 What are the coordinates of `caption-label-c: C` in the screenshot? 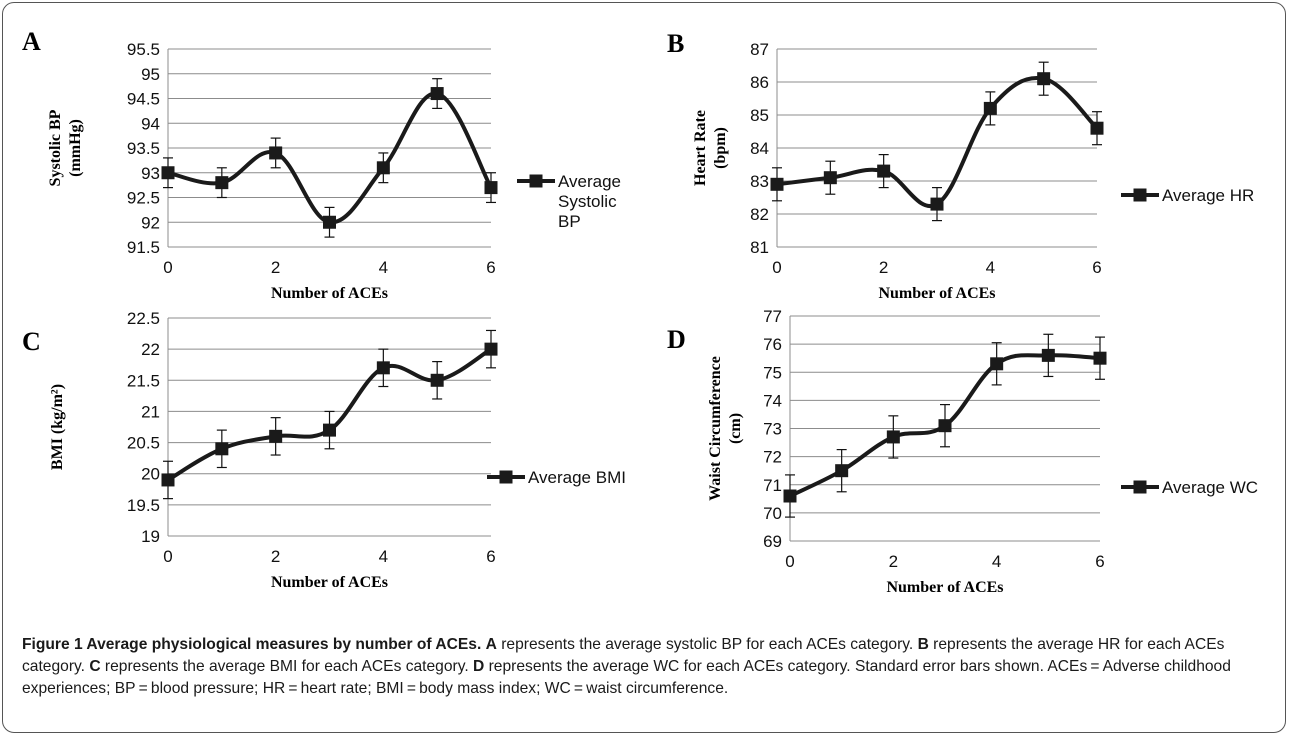 It's located at (94, 666).